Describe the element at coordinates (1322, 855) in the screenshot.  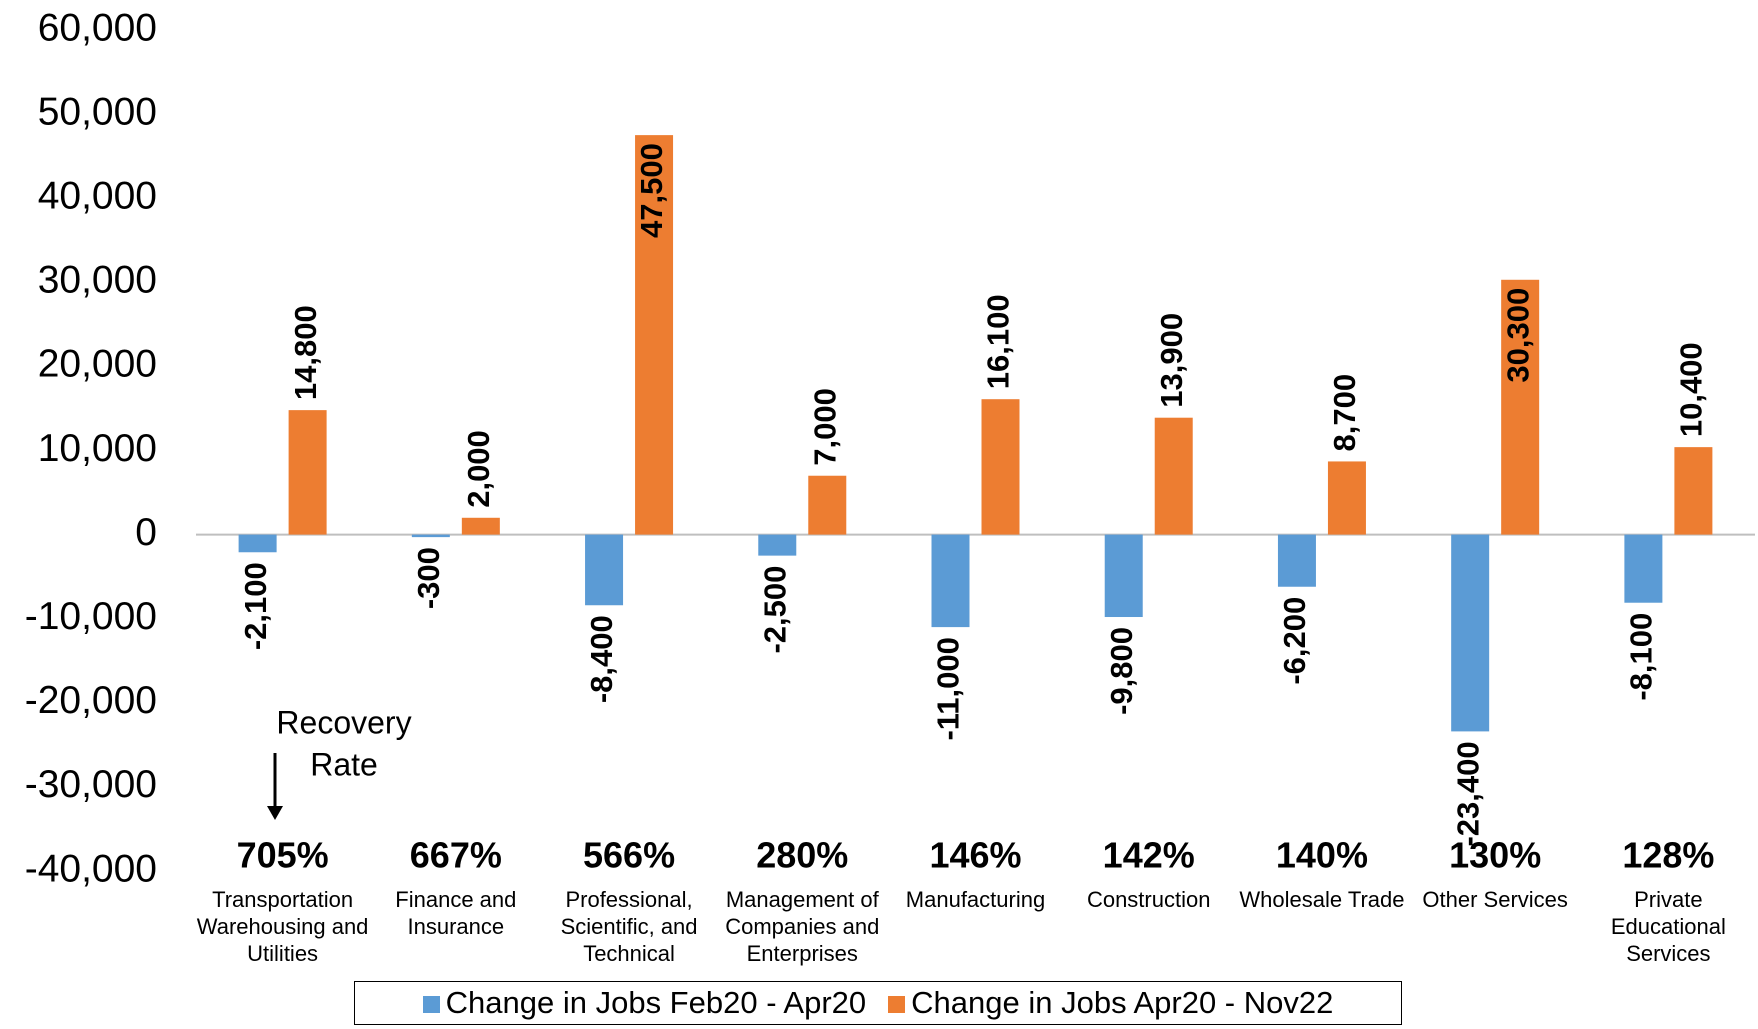
I see `recovery-rate: 140%` at that location.